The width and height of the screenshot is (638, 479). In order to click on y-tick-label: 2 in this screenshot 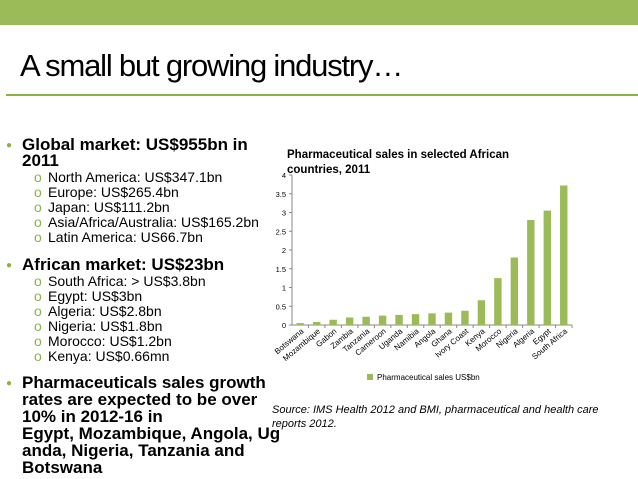, I will do `click(284, 250)`.